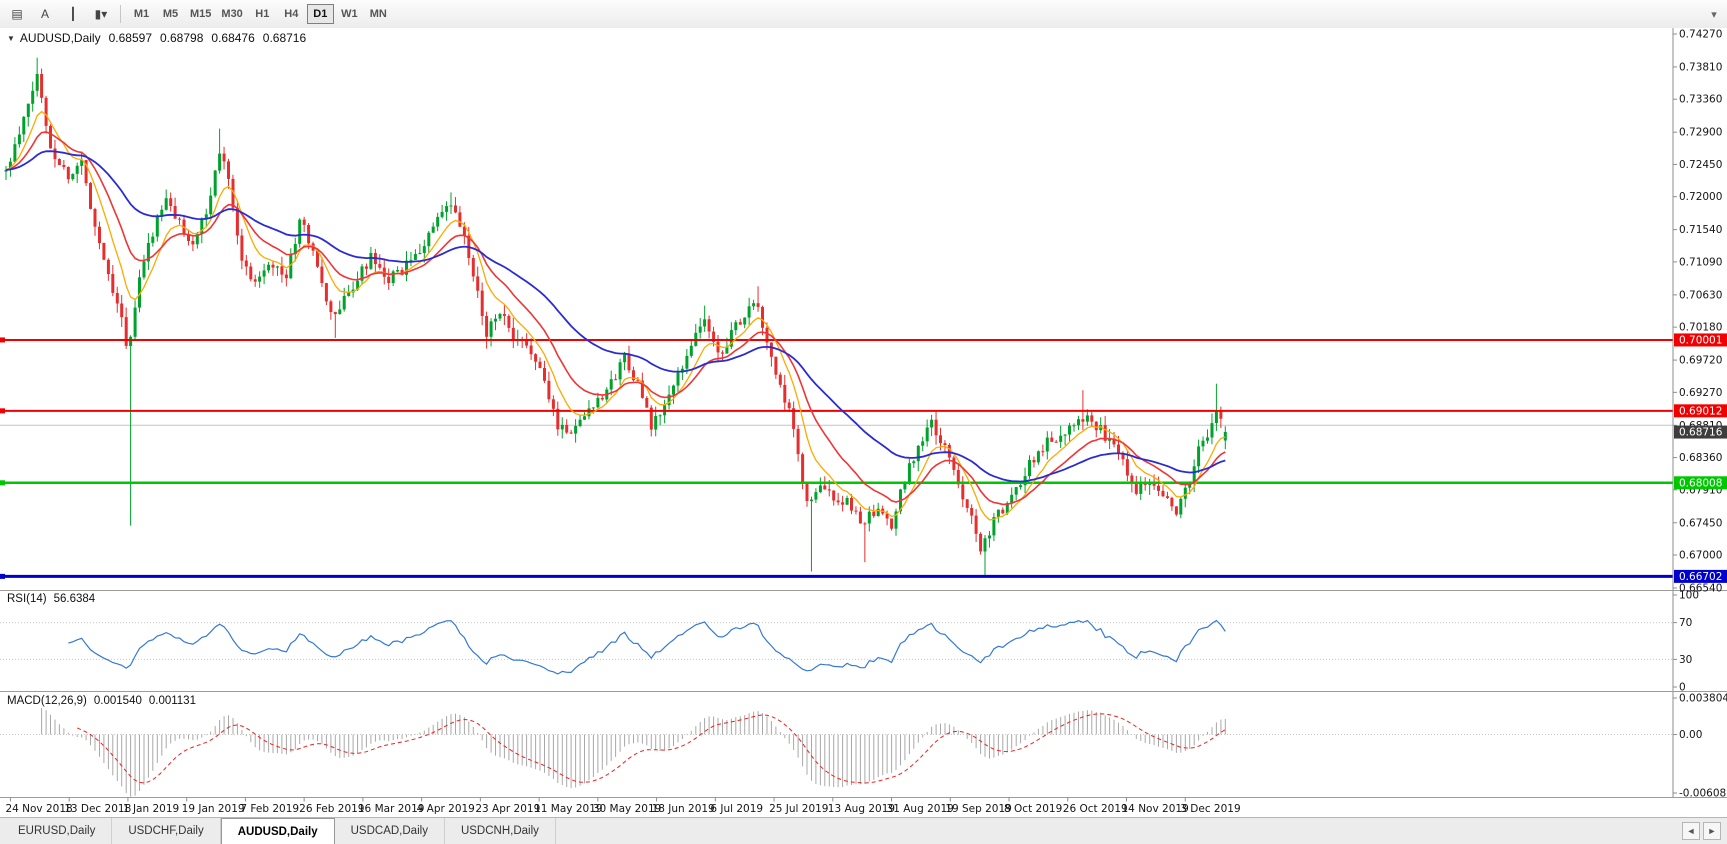 This screenshot has height=844, width=1727. What do you see at coordinates (1690, 735) in the screenshot?
I see `macd-axis-label: 0.00` at bounding box center [1690, 735].